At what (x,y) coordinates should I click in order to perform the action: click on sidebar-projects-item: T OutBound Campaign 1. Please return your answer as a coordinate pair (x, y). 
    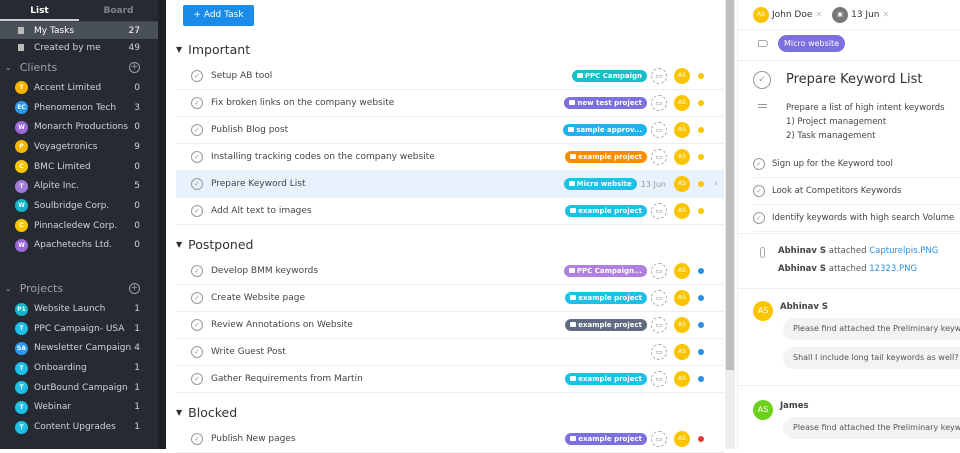
    Looking at the image, I should click on (79, 388).